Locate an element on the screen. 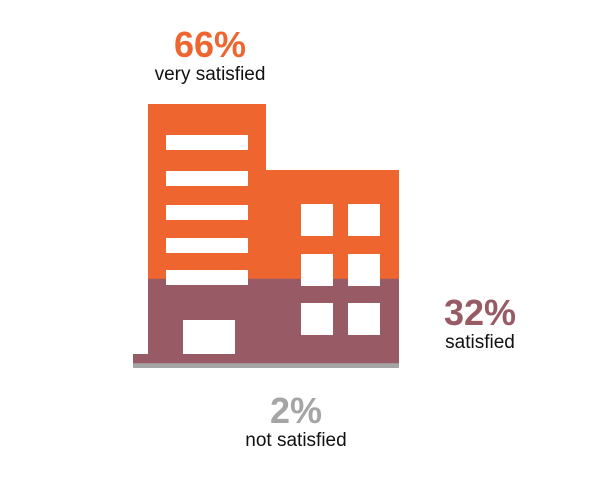  category-label-very-satisfied: very satisfied is located at coordinates (210, 74).